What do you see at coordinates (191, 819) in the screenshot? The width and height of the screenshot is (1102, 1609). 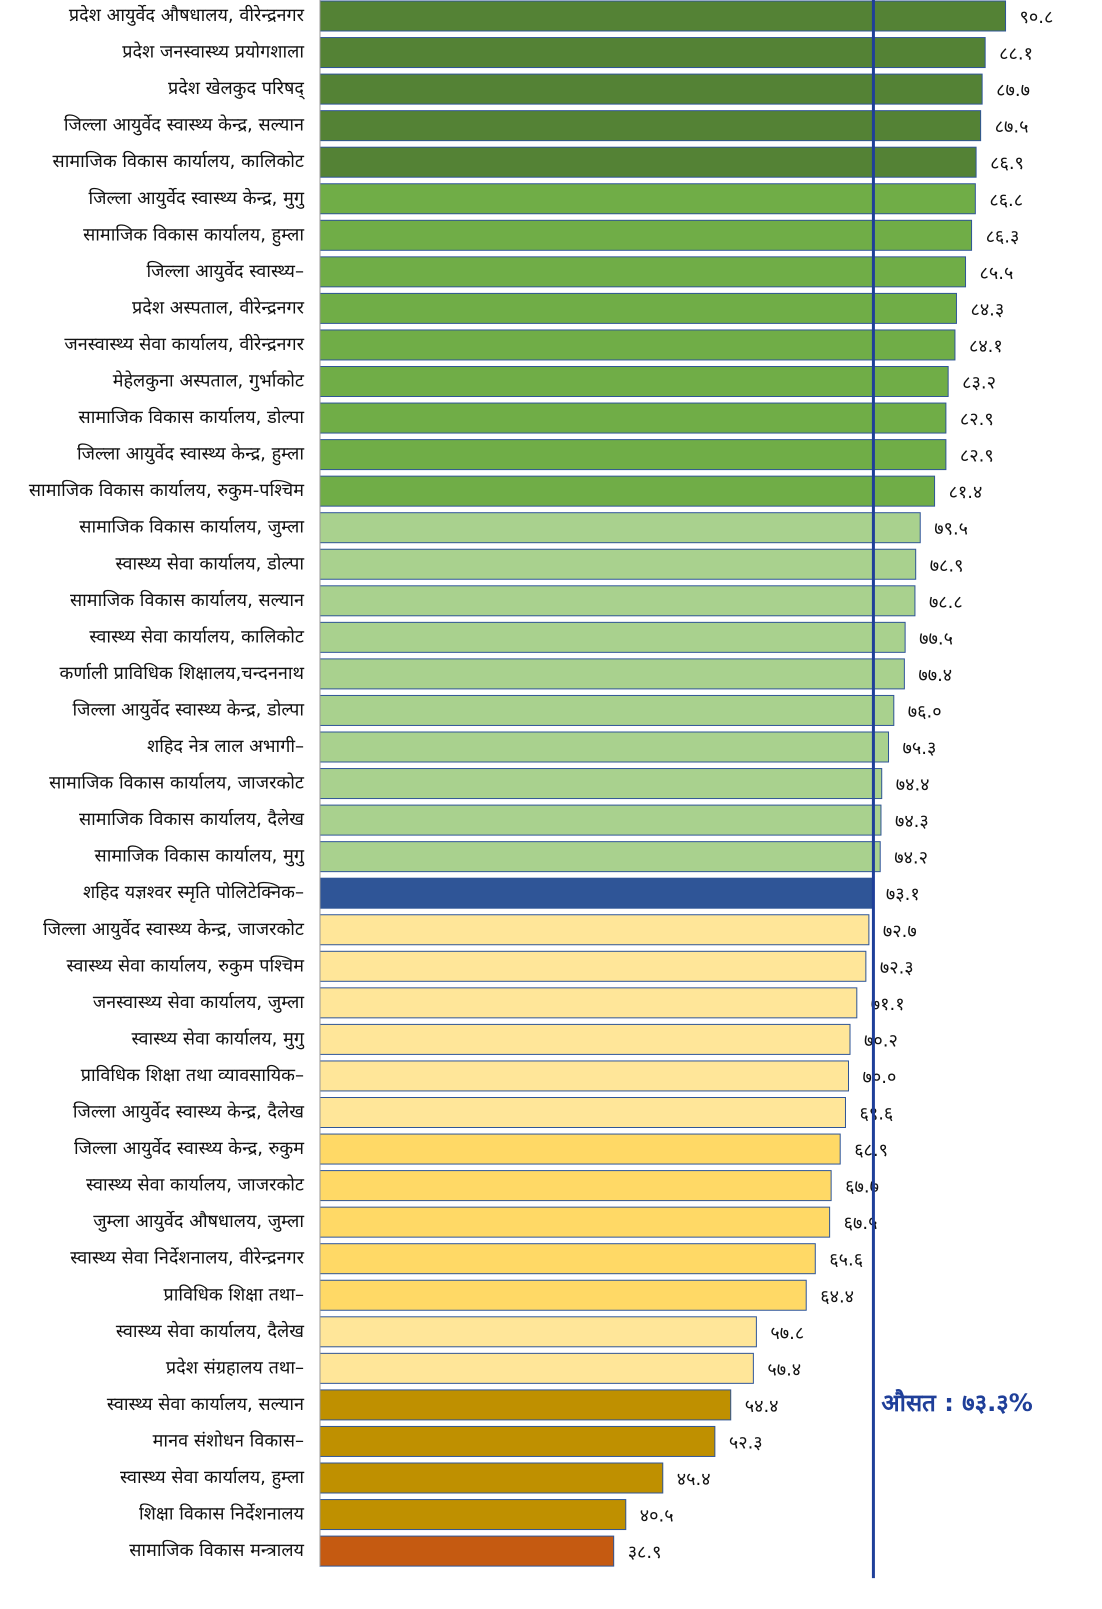 I see `category-label: सामाजिक विकास कार्यालय, दैलेख` at bounding box center [191, 819].